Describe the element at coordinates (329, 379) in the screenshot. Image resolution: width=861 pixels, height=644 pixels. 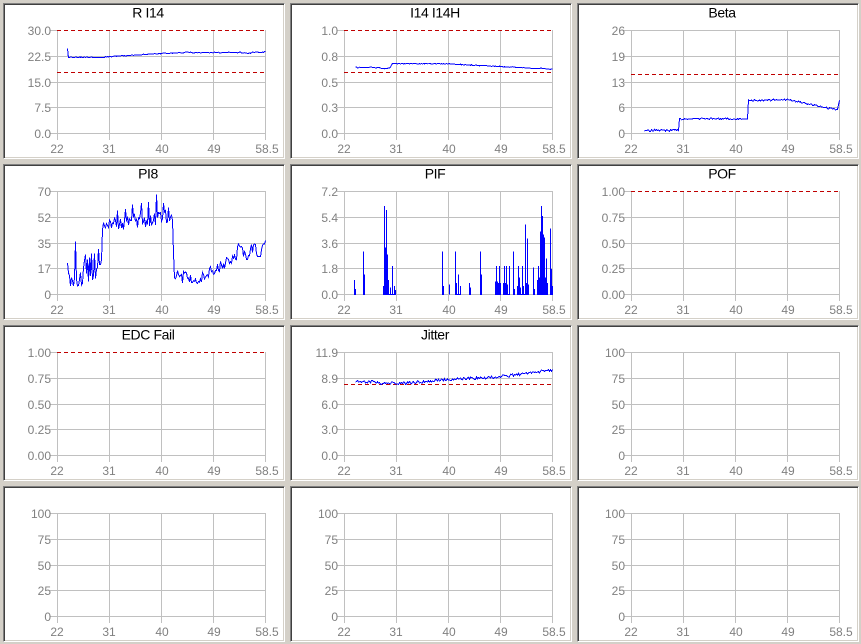
I see `svg-text: 8.9` at that location.